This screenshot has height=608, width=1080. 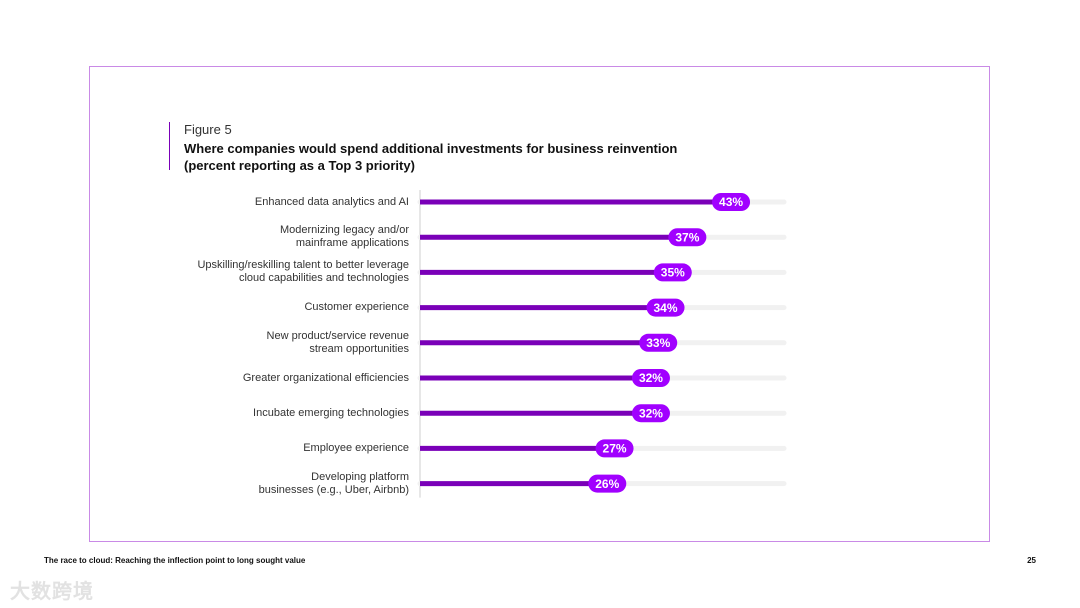 What do you see at coordinates (52, 592) in the screenshot?
I see `watermark: 大数跨境` at bounding box center [52, 592].